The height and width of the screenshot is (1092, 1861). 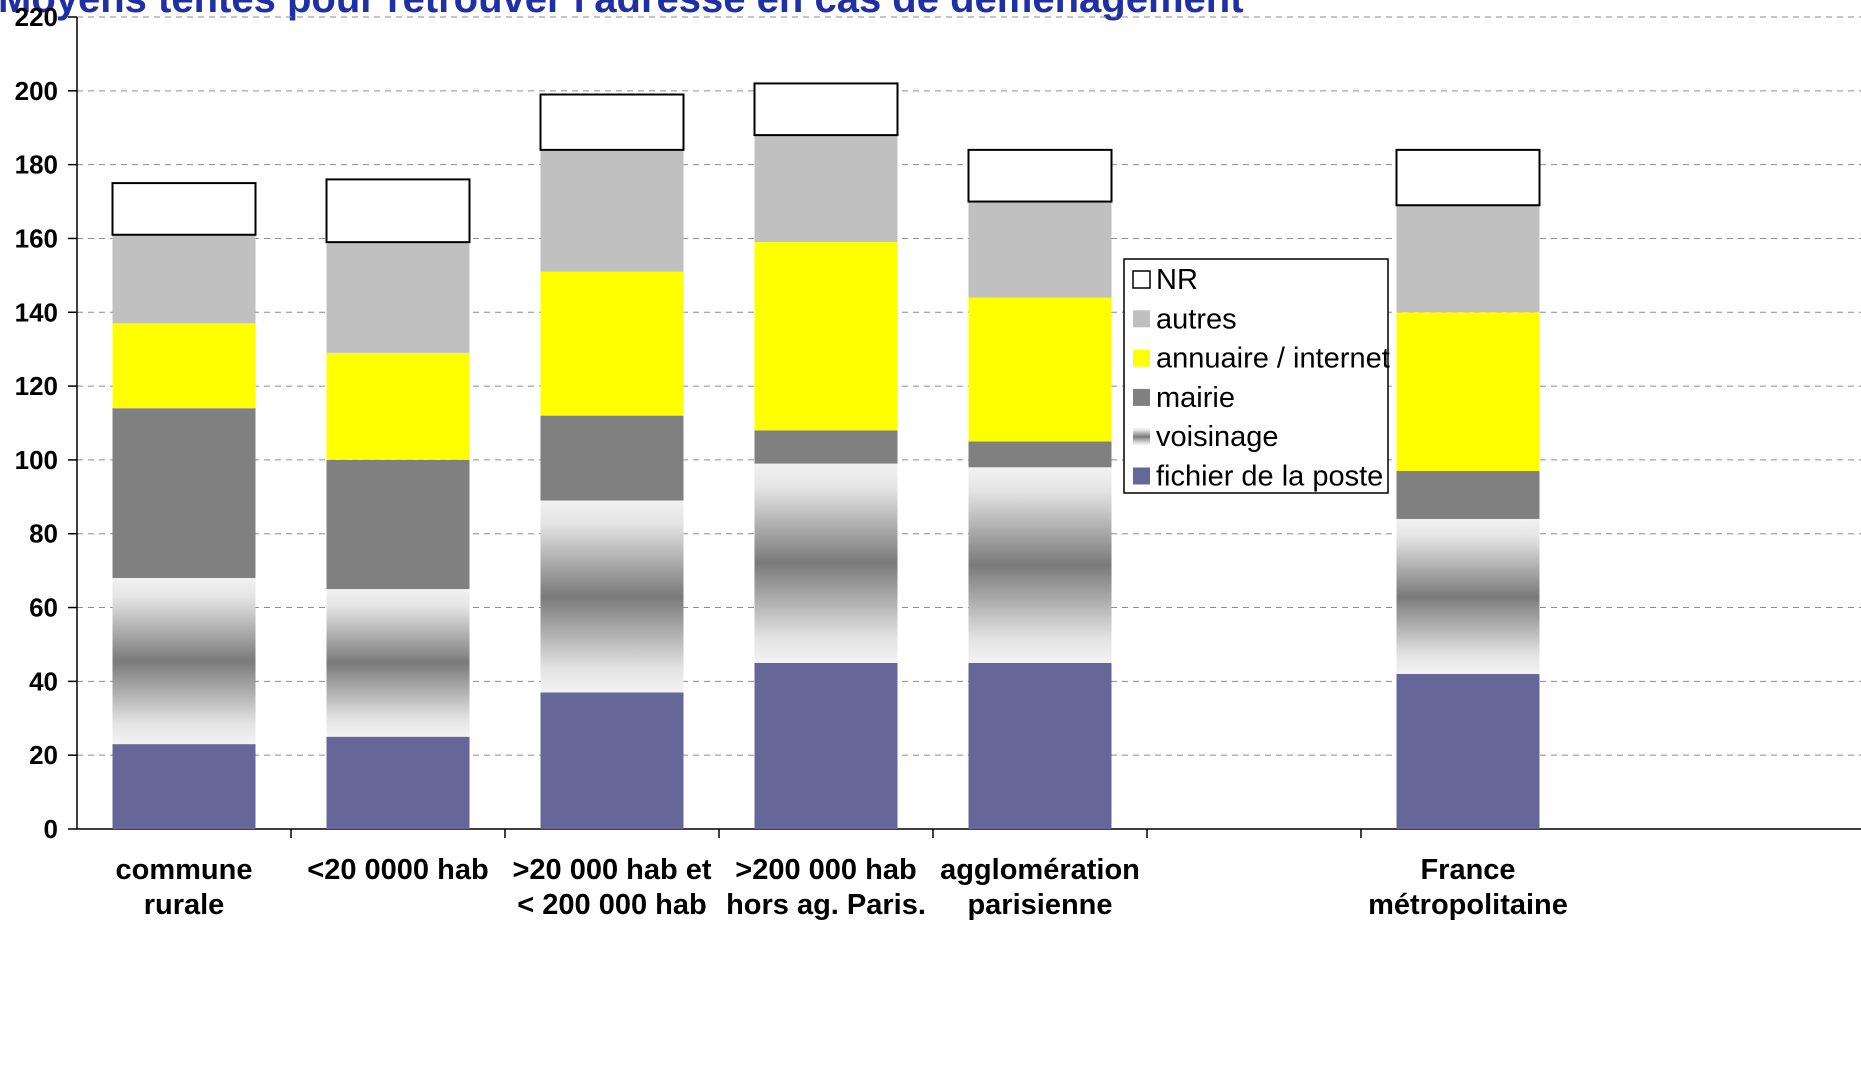 What do you see at coordinates (36, 386) in the screenshot?
I see `y-tick-label: 120` at bounding box center [36, 386].